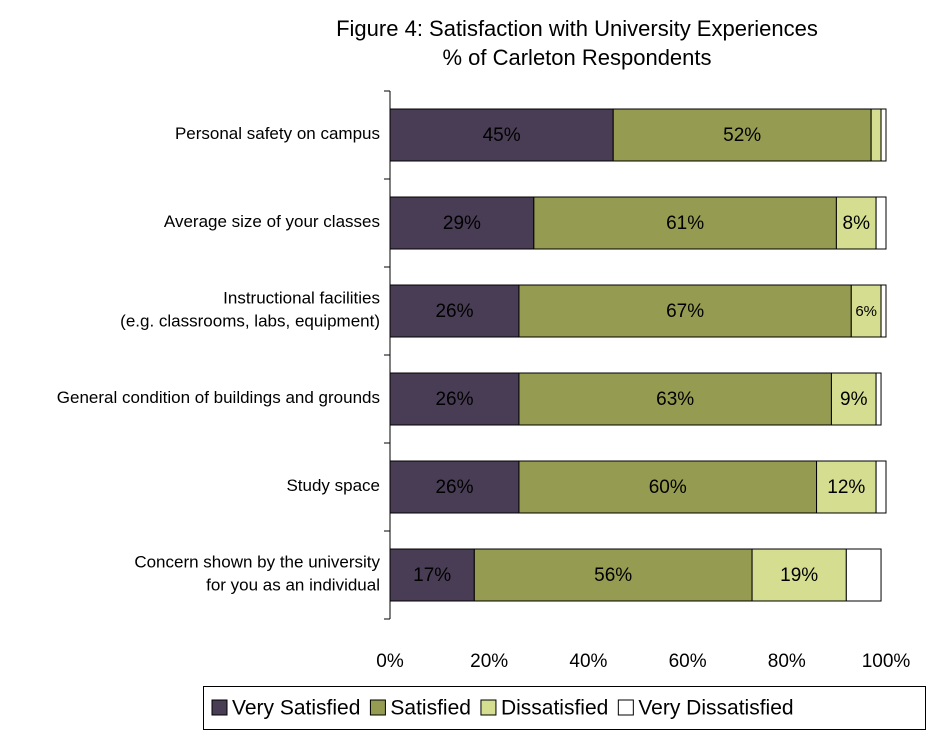  Describe the element at coordinates (489, 661) in the screenshot. I see `x-tick-label: 20%` at that location.